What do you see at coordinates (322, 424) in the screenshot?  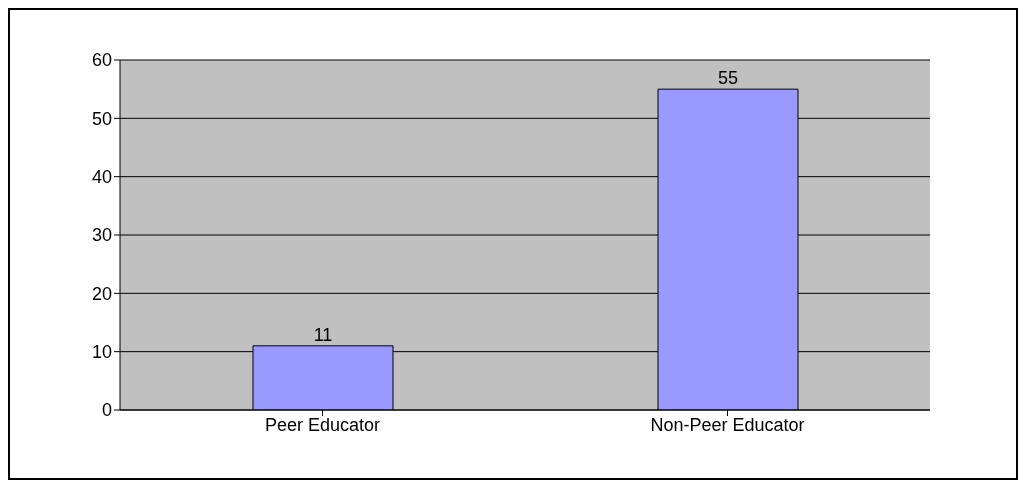 I see `x-tick-label: Peer Educator` at bounding box center [322, 424].